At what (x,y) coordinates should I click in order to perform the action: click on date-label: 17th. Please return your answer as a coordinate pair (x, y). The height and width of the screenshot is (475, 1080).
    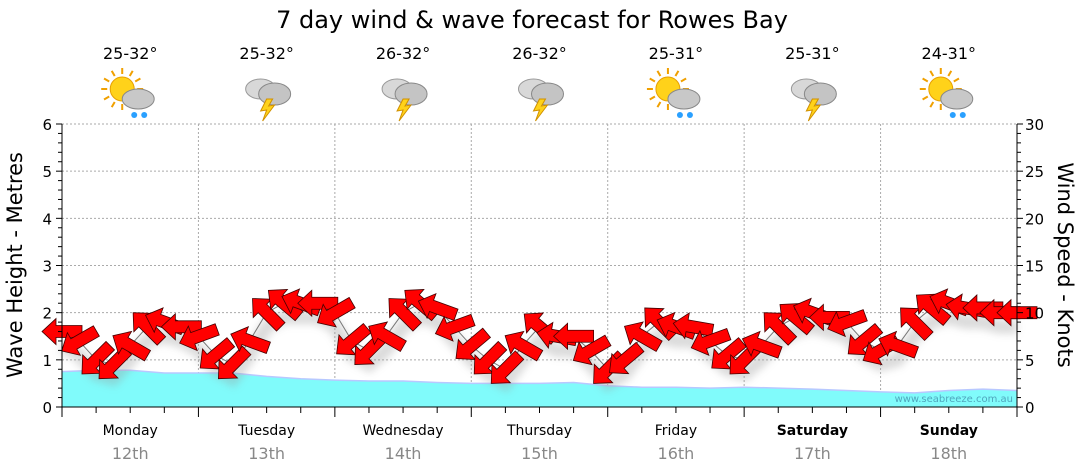
    Looking at the image, I should click on (812, 453).